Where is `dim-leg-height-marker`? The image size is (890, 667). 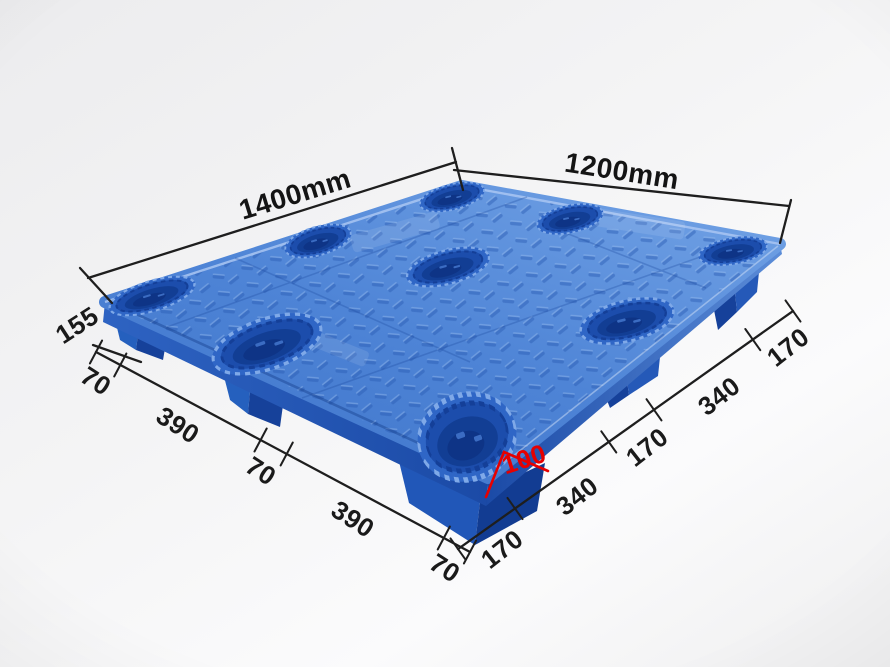
dim-leg-height-marker is located at coordinates (517, 474).